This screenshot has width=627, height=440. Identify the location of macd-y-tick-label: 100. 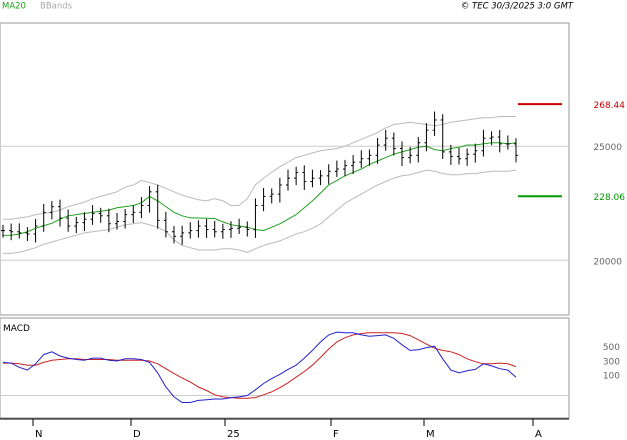
(611, 376).